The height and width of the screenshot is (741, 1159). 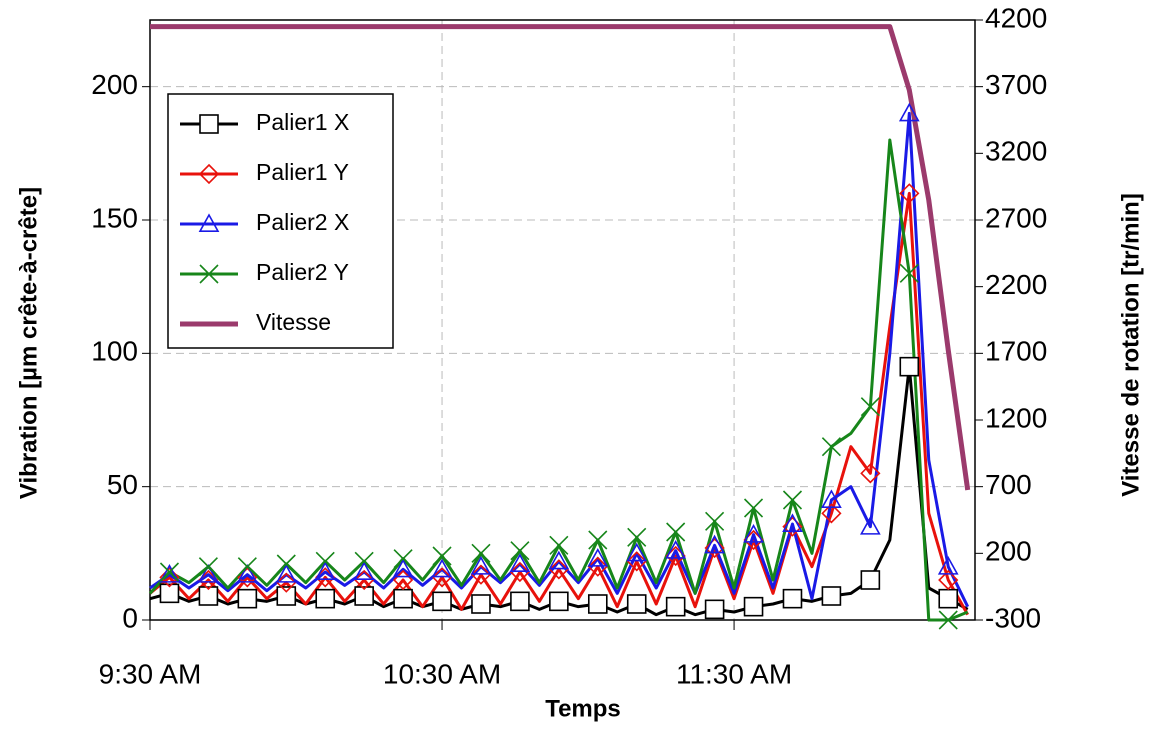 What do you see at coordinates (122, 484) in the screenshot?
I see `y-tick-label: 50` at bounding box center [122, 484].